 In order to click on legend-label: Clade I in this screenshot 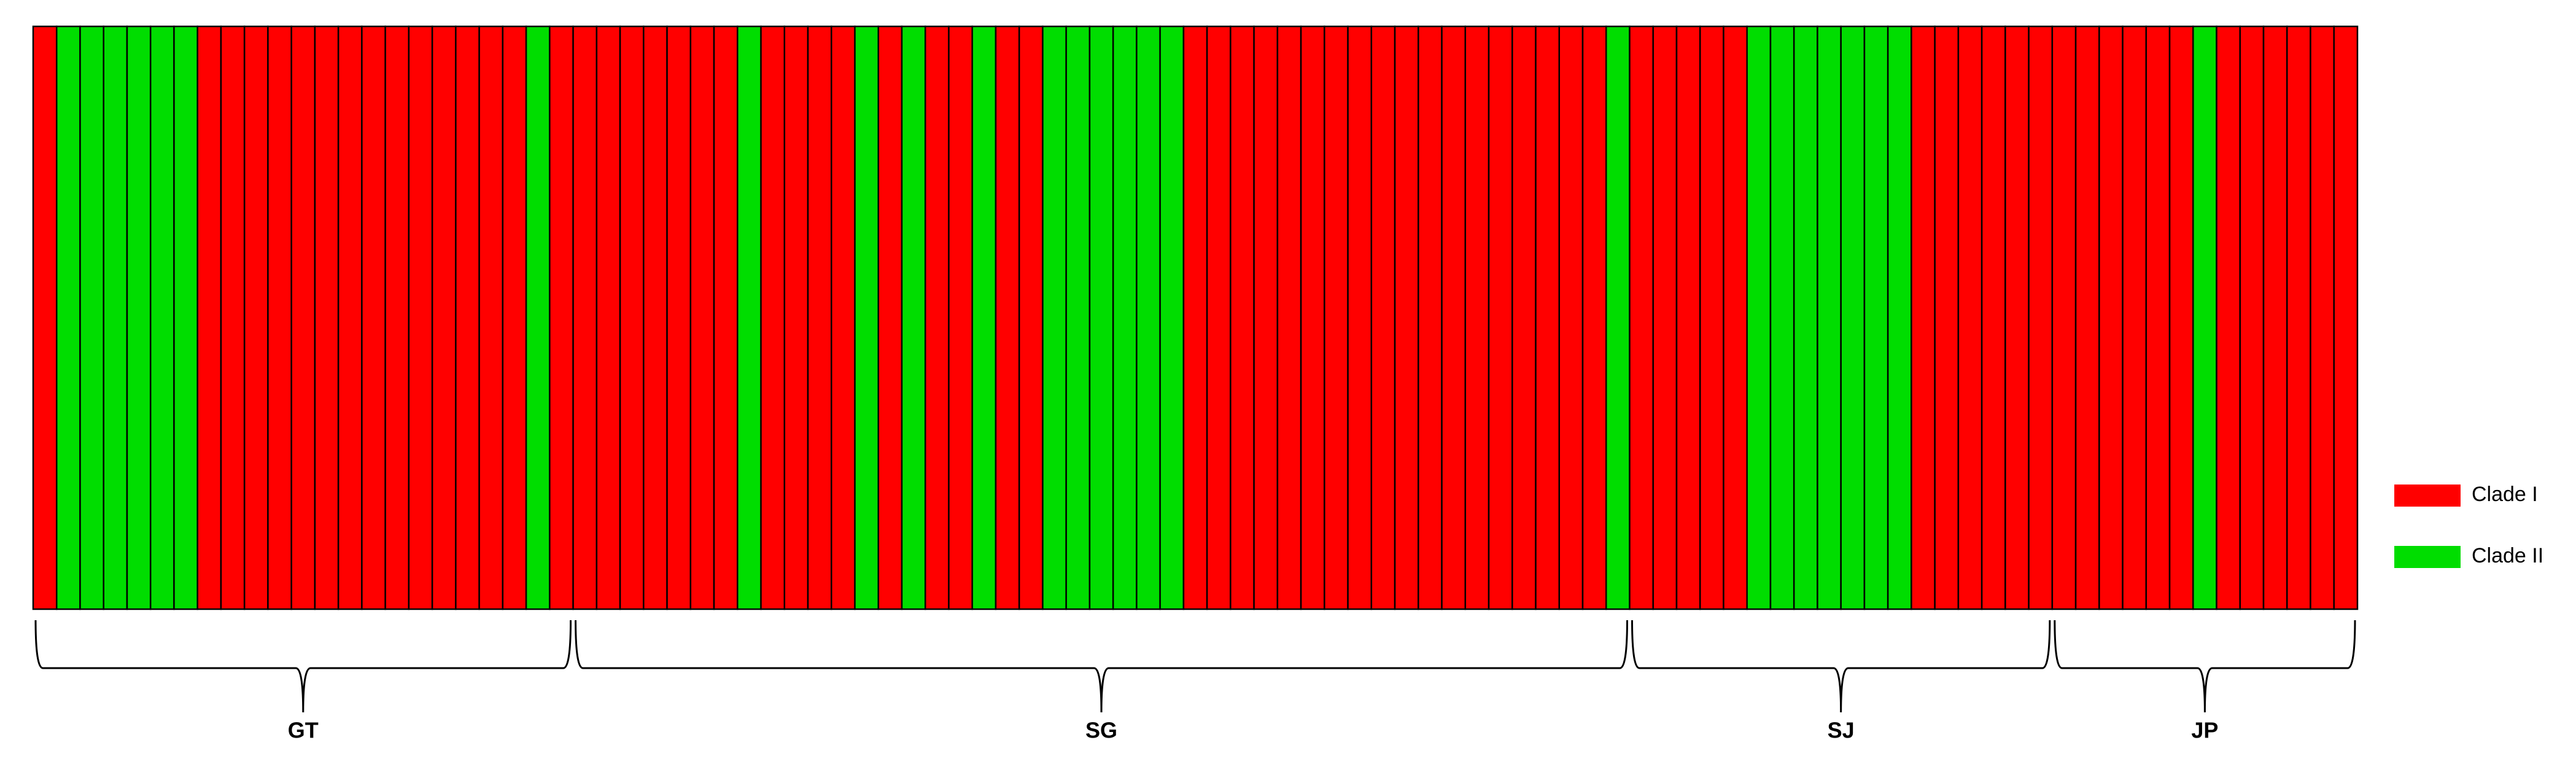, I will do `click(2505, 494)`.